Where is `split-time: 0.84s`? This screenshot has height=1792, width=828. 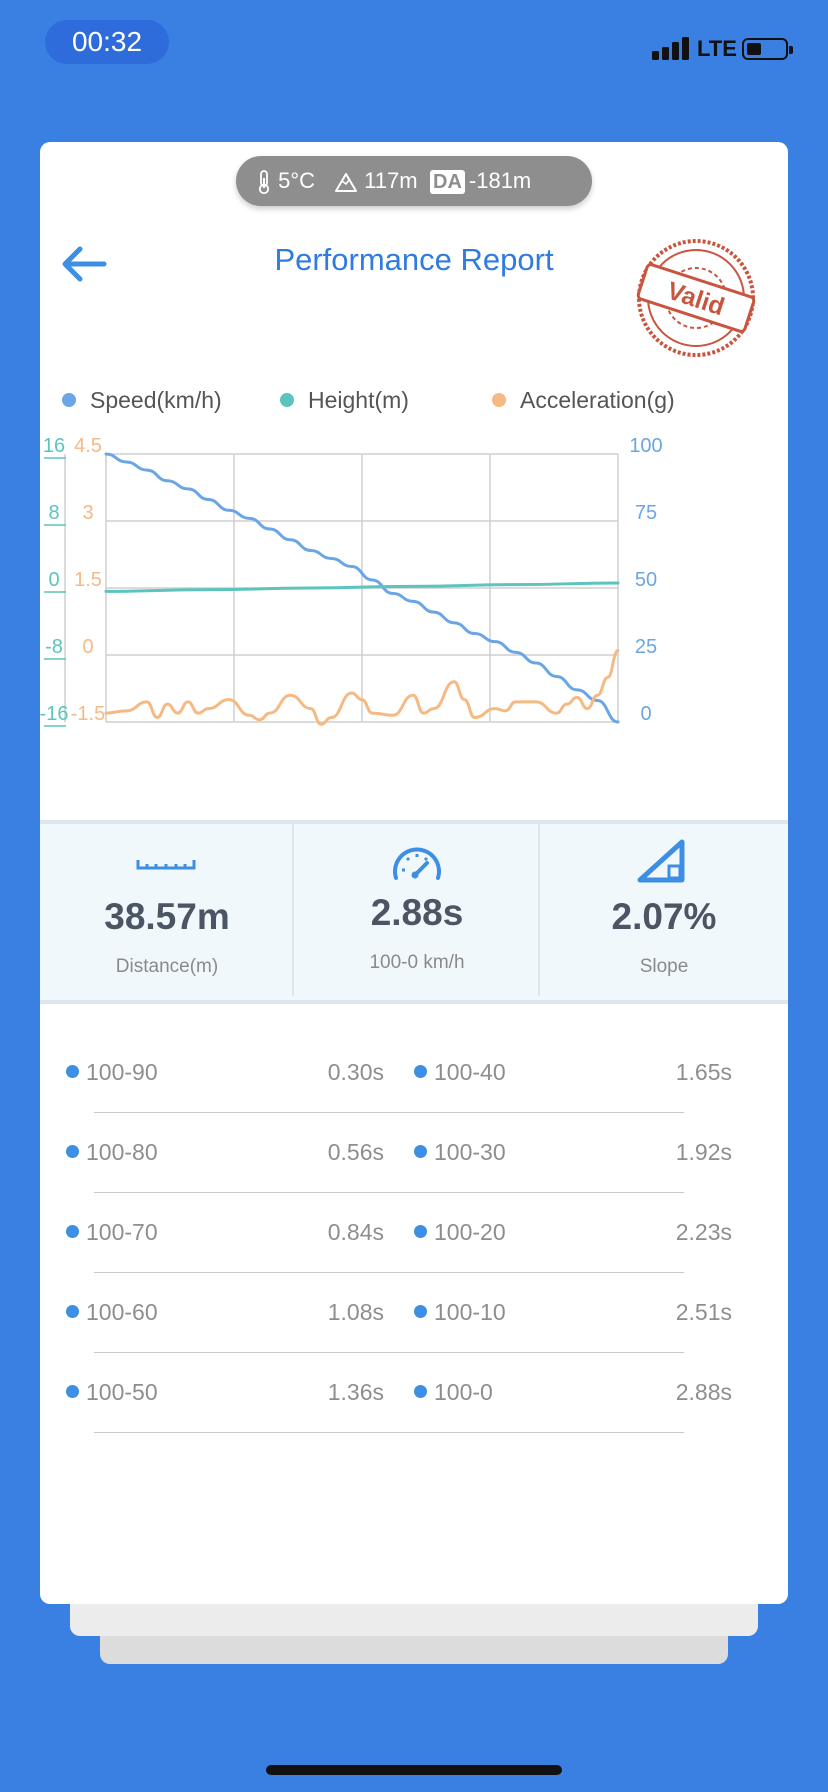
split-time: 0.84s is located at coordinates (355, 1232).